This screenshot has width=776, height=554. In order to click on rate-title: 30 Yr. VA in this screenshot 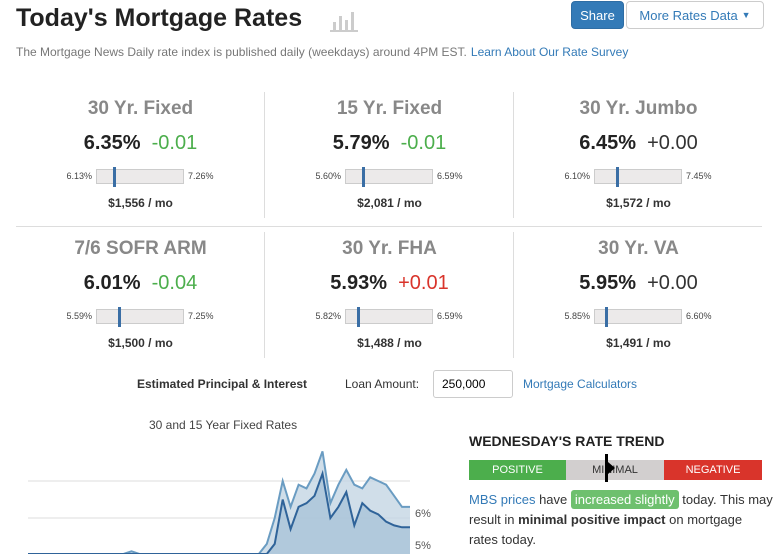, I will do `click(638, 248)`.